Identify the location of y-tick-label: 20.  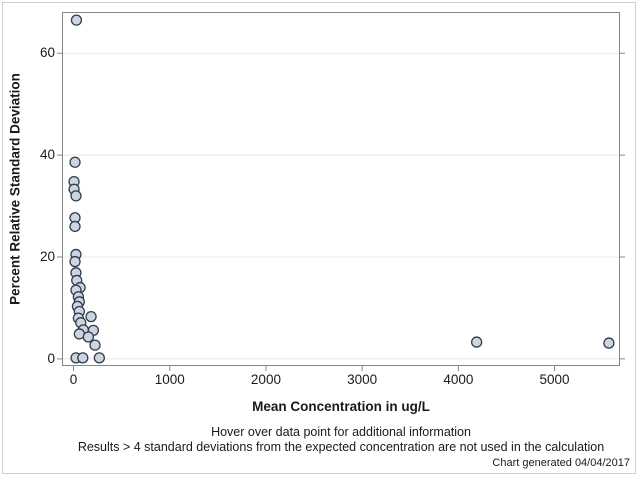
(47, 256).